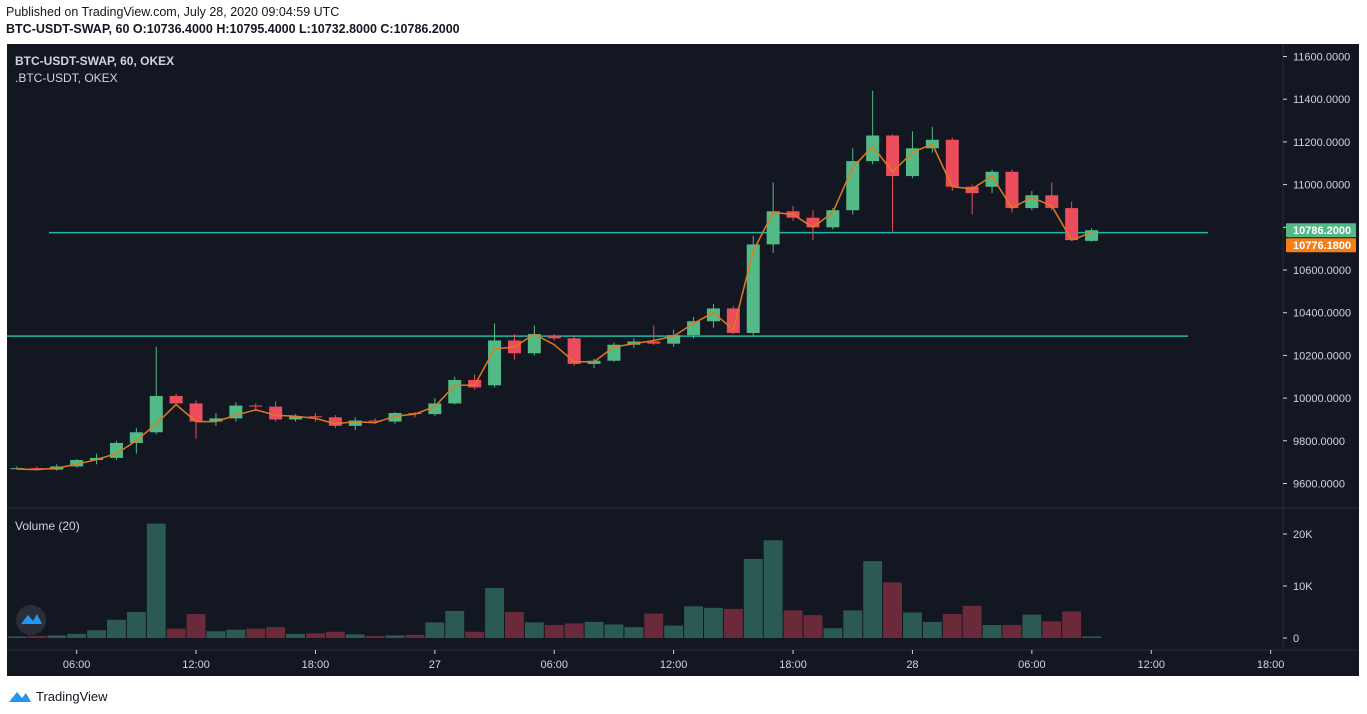  I want to click on high-label: H:, so click(223, 29).